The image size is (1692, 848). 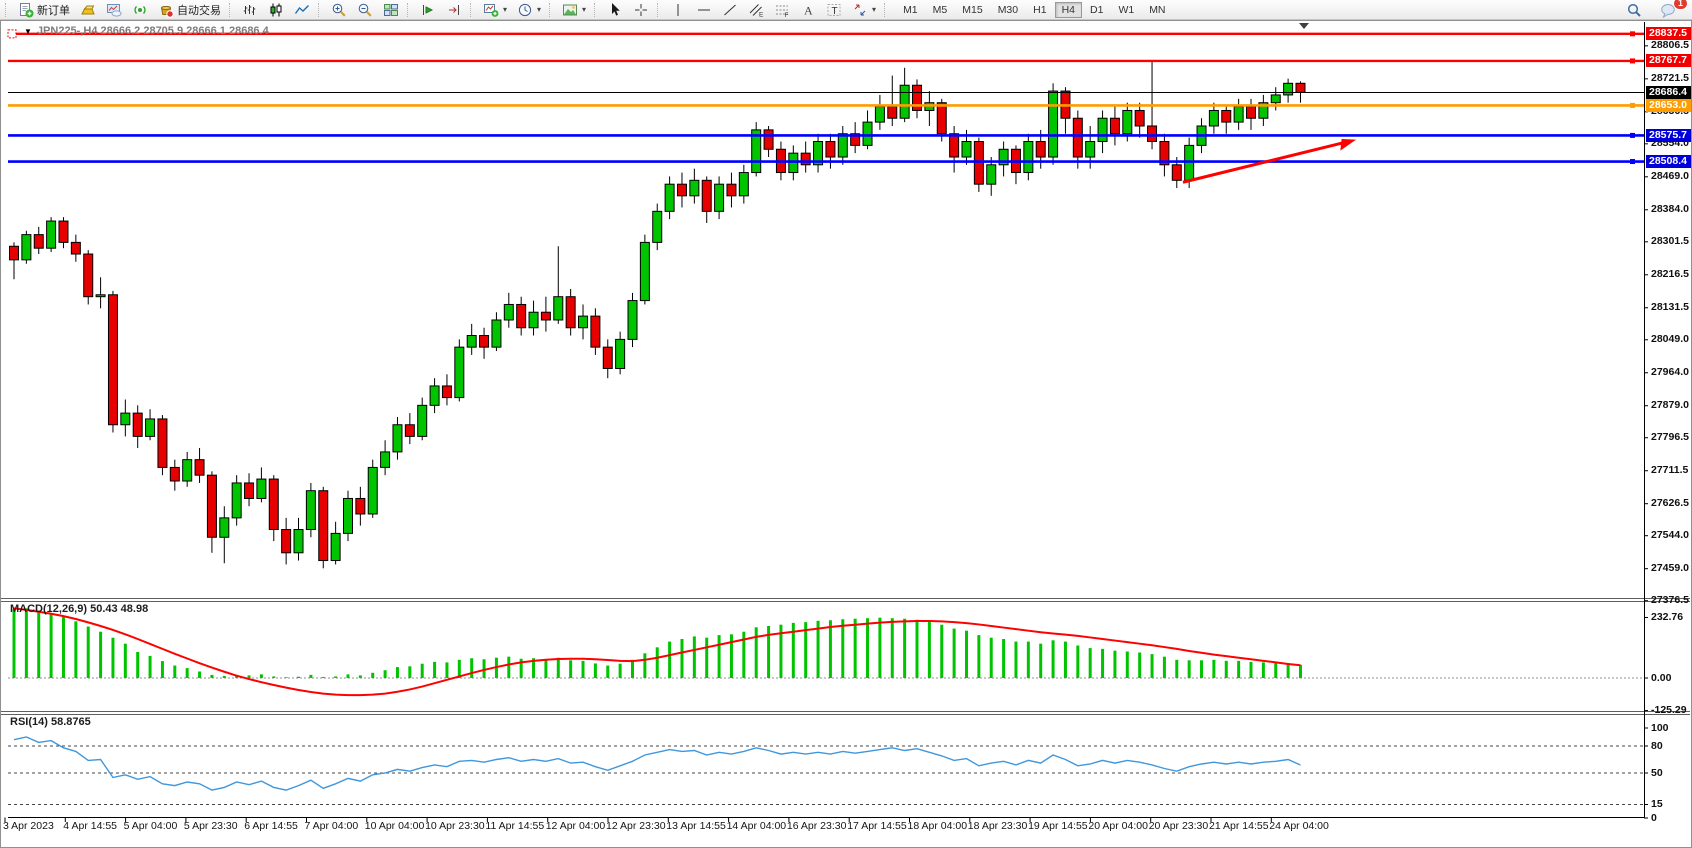 What do you see at coordinates (53, 10) in the screenshot?
I see `new-order-label: 新订单` at bounding box center [53, 10].